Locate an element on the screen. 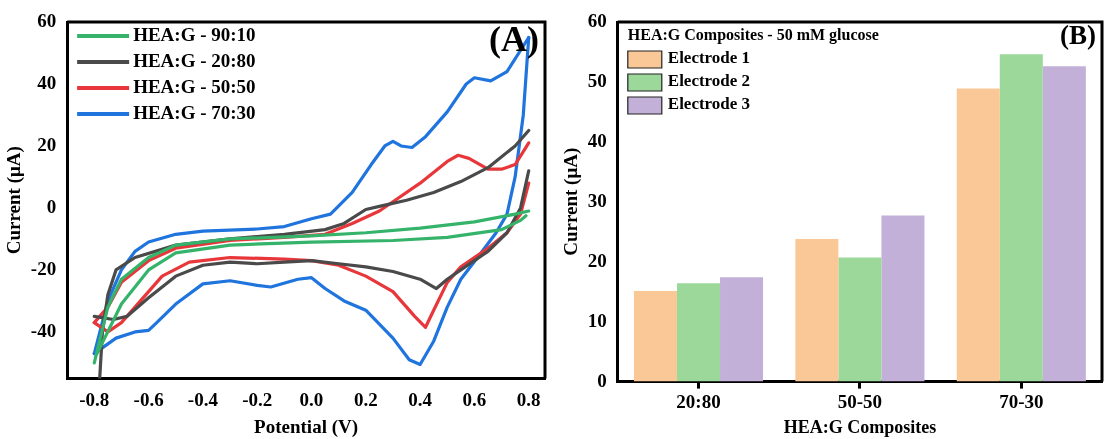  x-tick-label: 70-30 is located at coordinates (1021, 401).